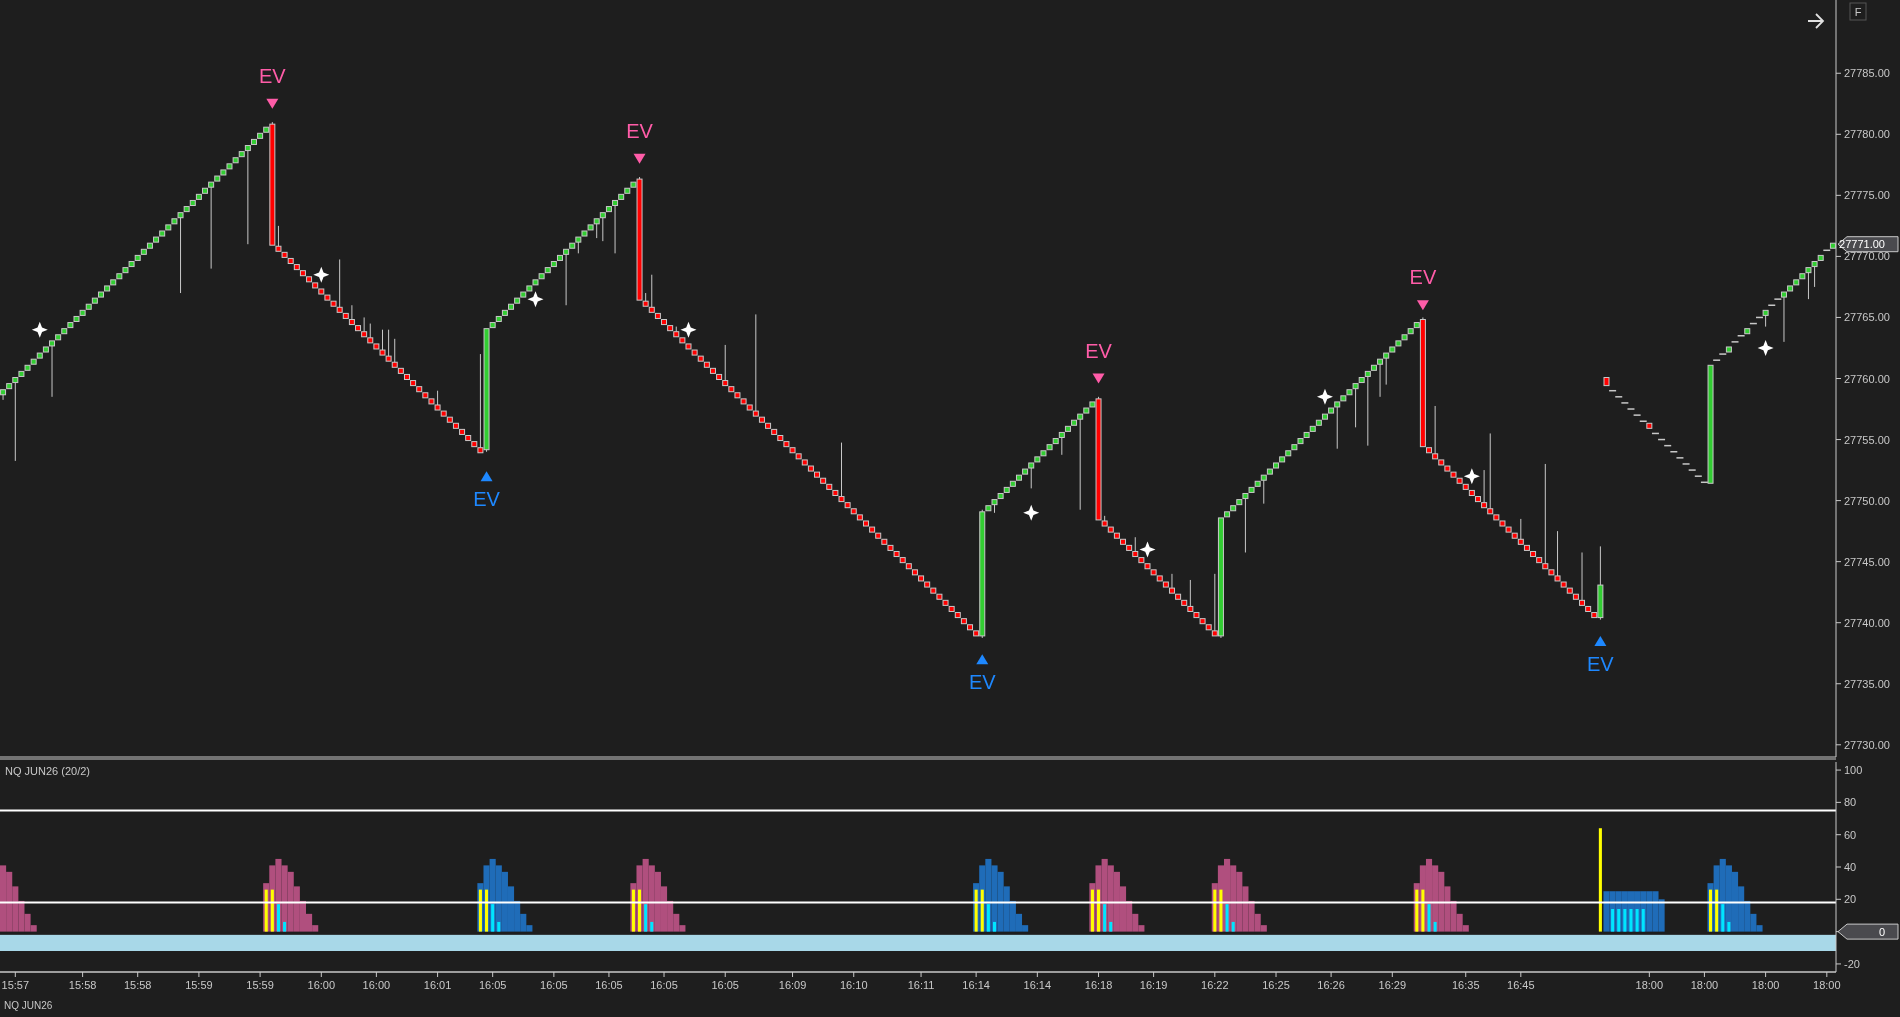  What do you see at coordinates (1862, 244) in the screenshot?
I see `text: 27771.00` at bounding box center [1862, 244].